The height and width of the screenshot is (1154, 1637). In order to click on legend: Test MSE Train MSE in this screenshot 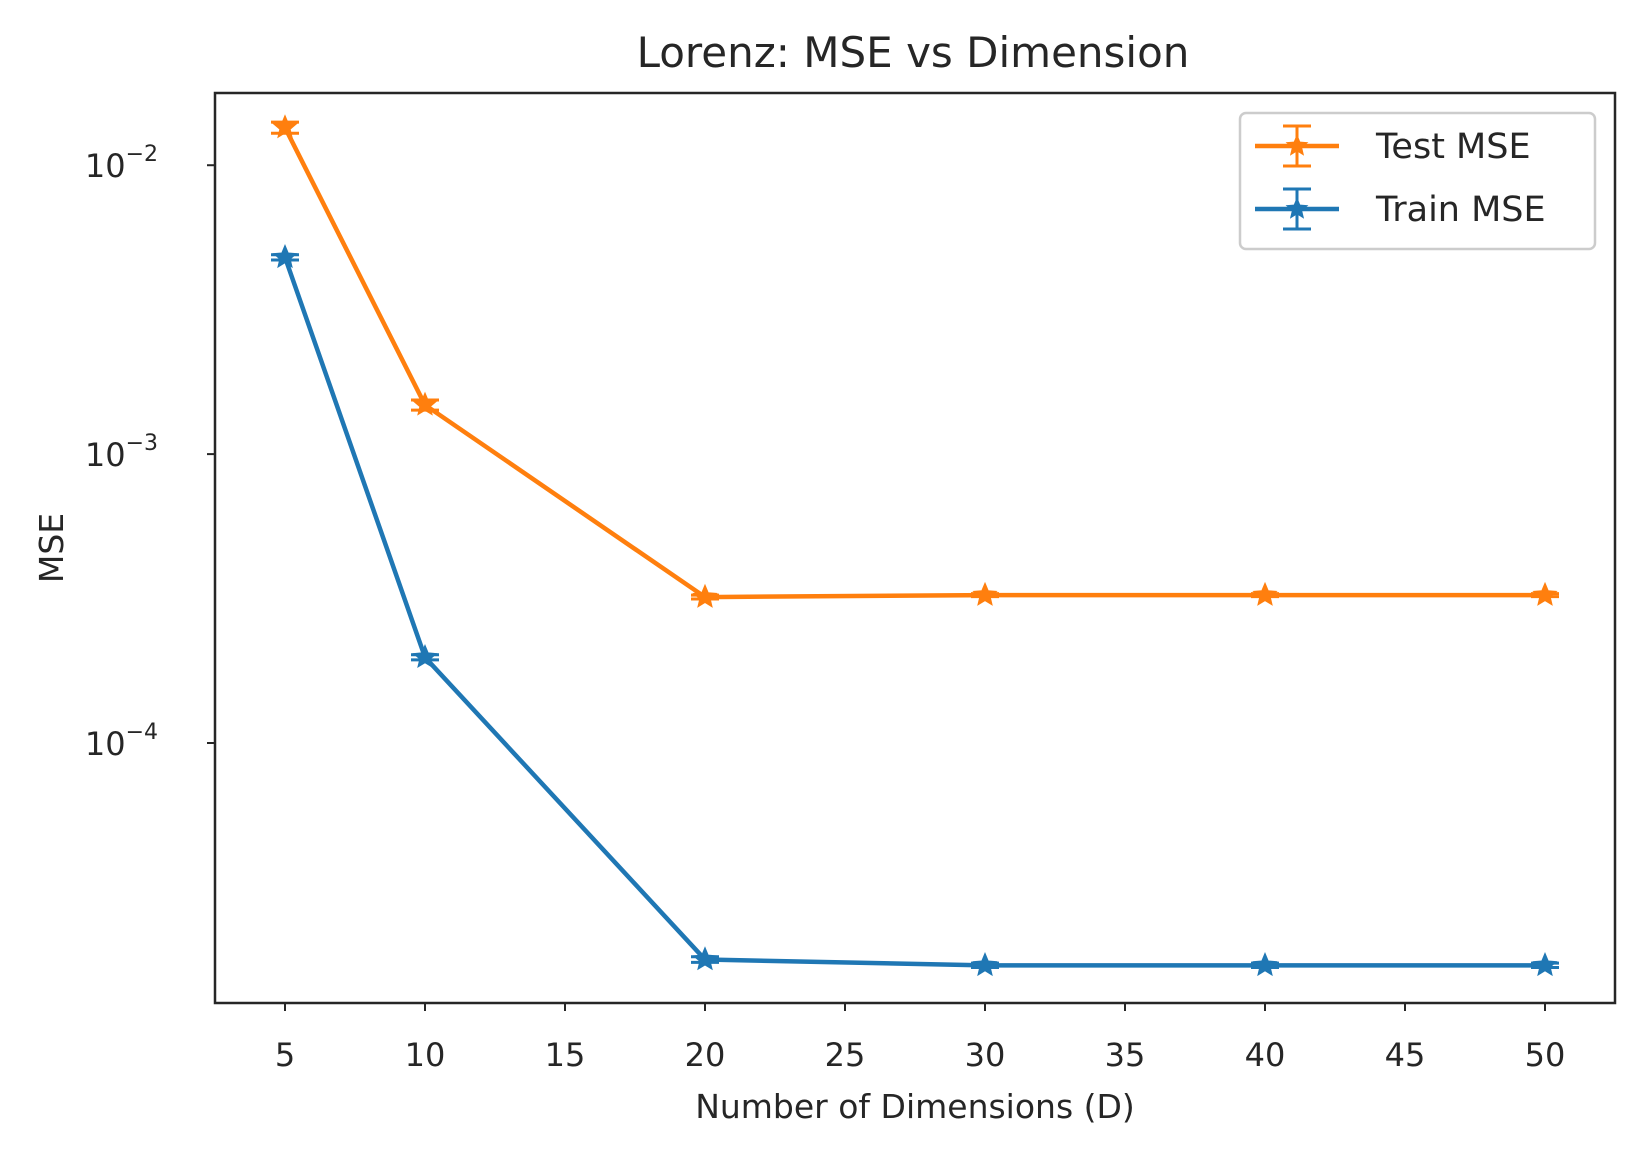, I will do `click(1417, 181)`.